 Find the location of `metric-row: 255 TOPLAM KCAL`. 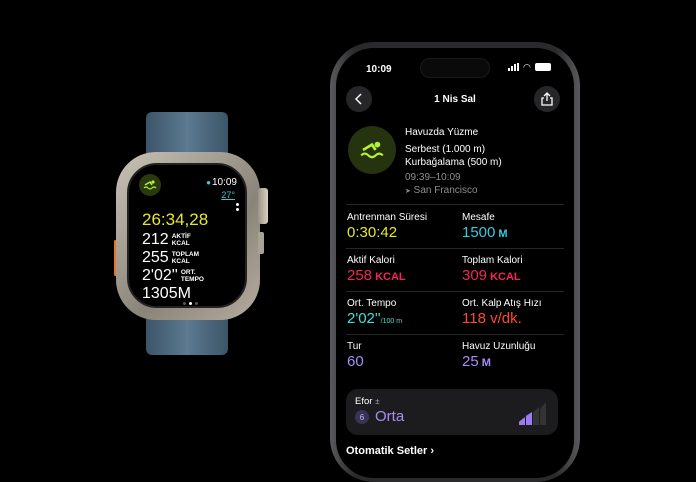

metric-row: 255 TOPLAM KCAL is located at coordinates (171, 257).